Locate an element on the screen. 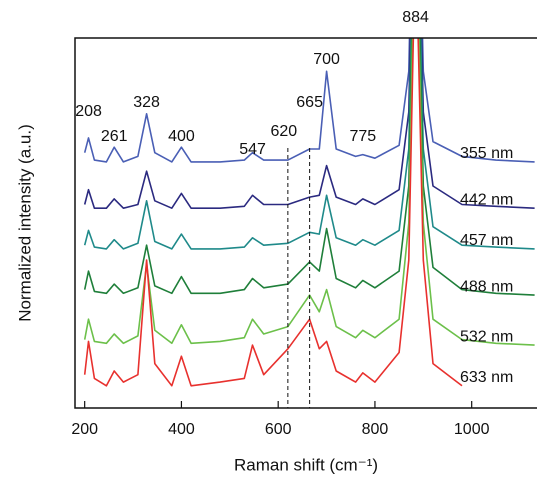  series-label: 532 nm is located at coordinates (486, 336).